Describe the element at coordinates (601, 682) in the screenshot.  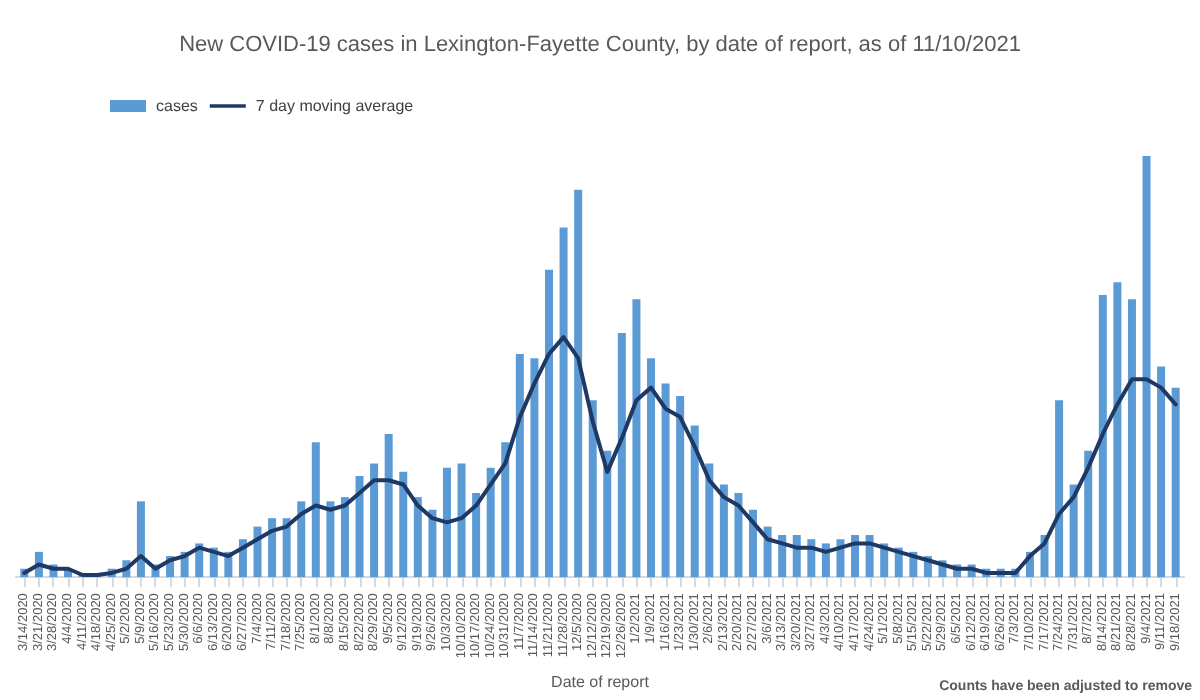
I see `x-axis-title: Date of report` at that location.